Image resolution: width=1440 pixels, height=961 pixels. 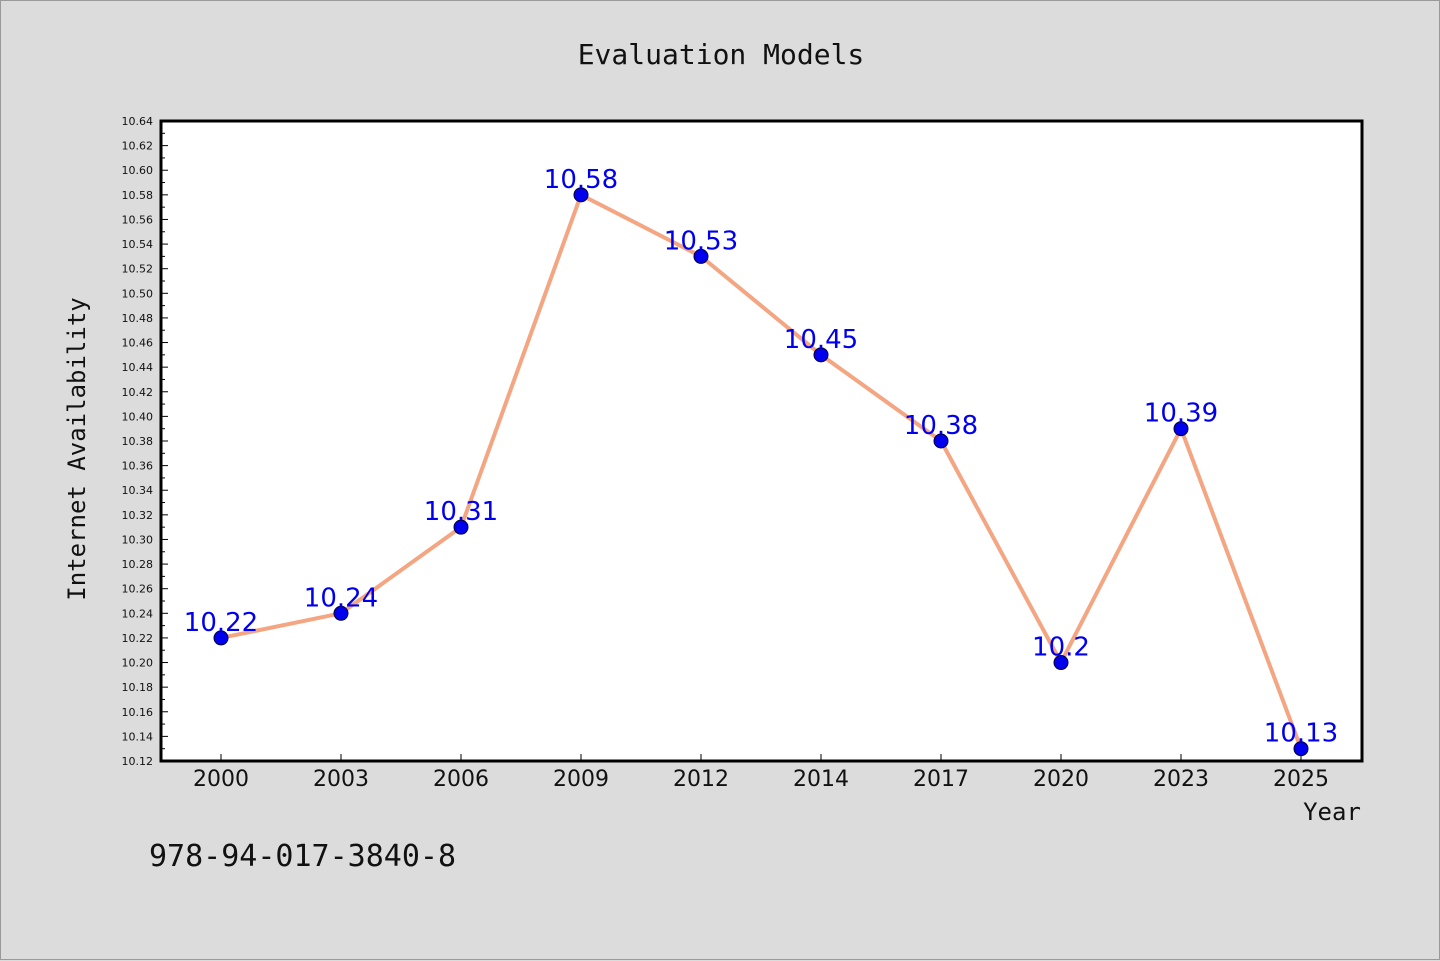 What do you see at coordinates (138, 712) in the screenshot?
I see `y-tick-label: 10.16` at bounding box center [138, 712].